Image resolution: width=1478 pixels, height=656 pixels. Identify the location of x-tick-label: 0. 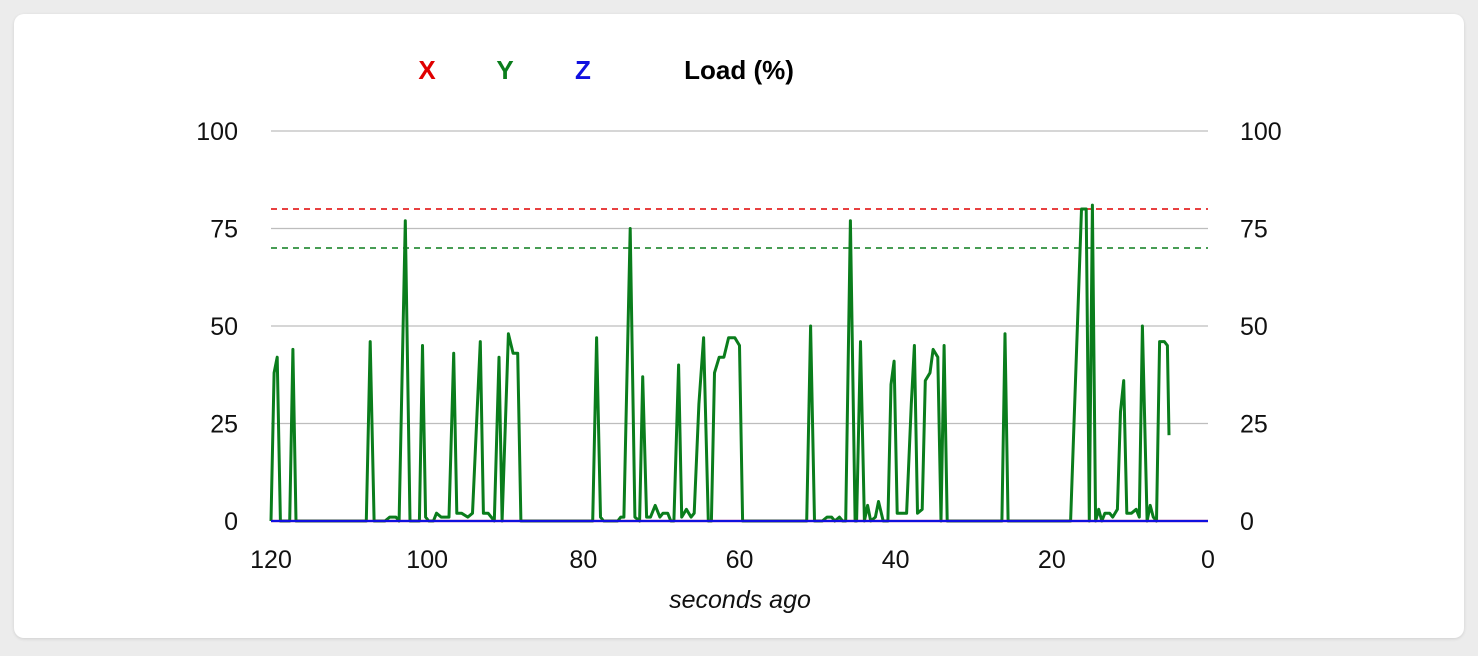
(1208, 560).